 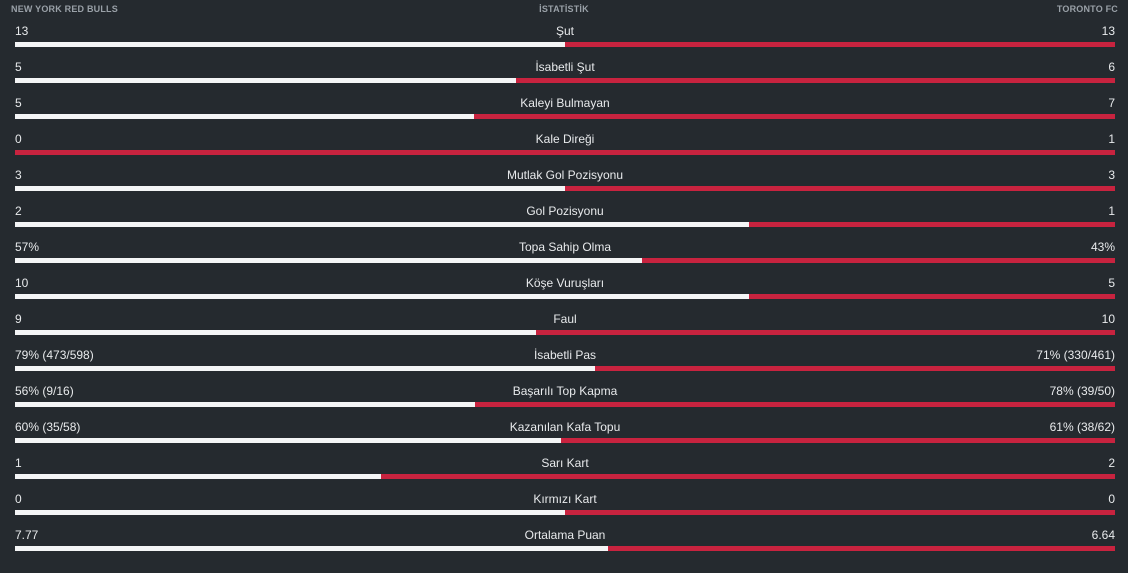 What do you see at coordinates (1075, 355) in the screenshot?
I see `away-stat-value: 71% (330/461)` at bounding box center [1075, 355].